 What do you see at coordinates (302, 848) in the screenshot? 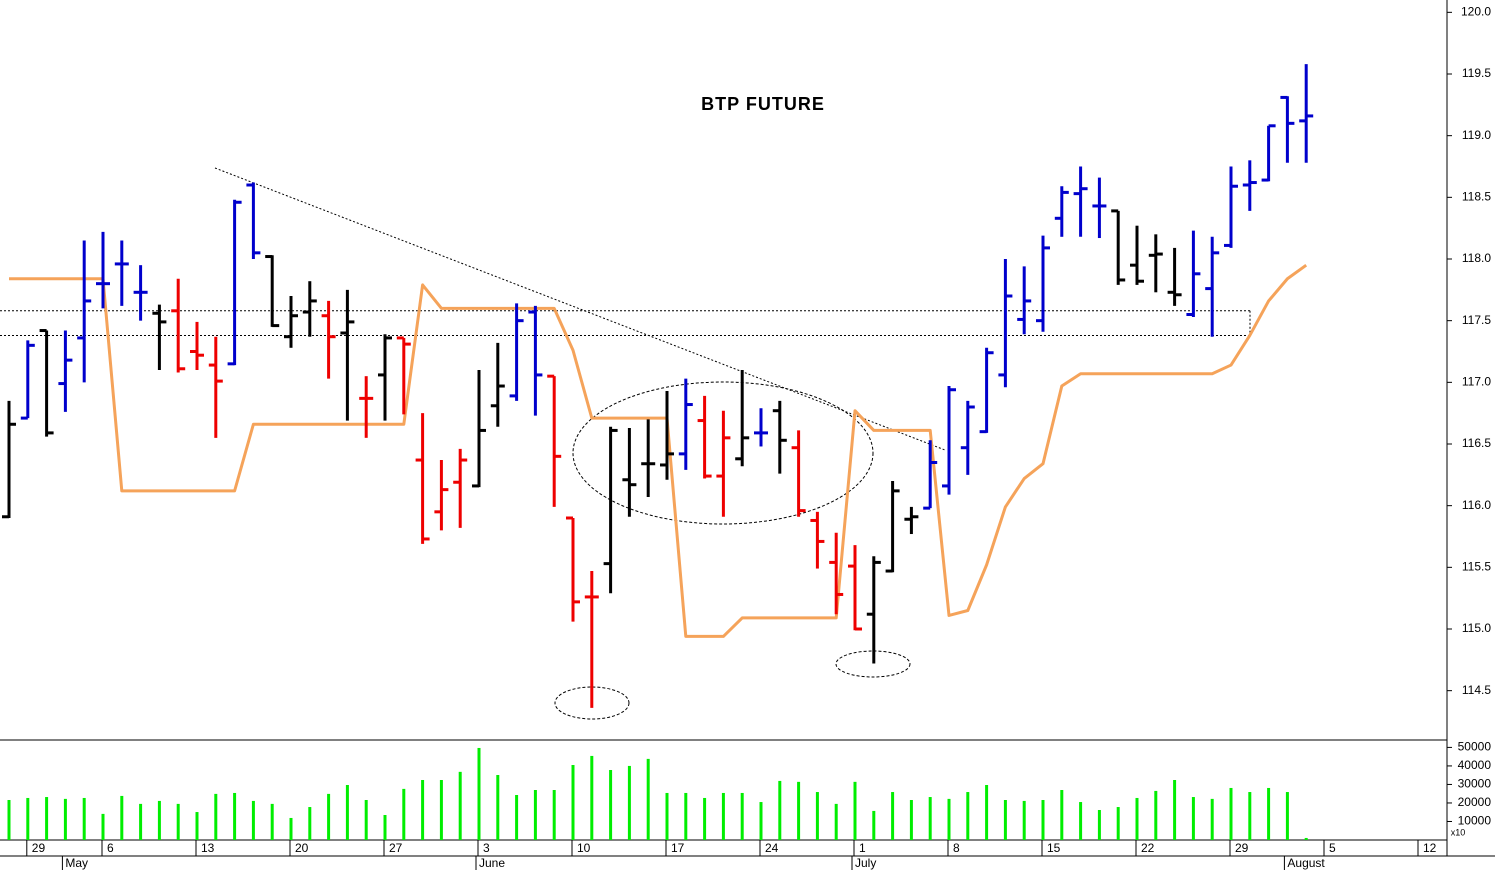
I see `x-tick-label: 20` at bounding box center [302, 848].